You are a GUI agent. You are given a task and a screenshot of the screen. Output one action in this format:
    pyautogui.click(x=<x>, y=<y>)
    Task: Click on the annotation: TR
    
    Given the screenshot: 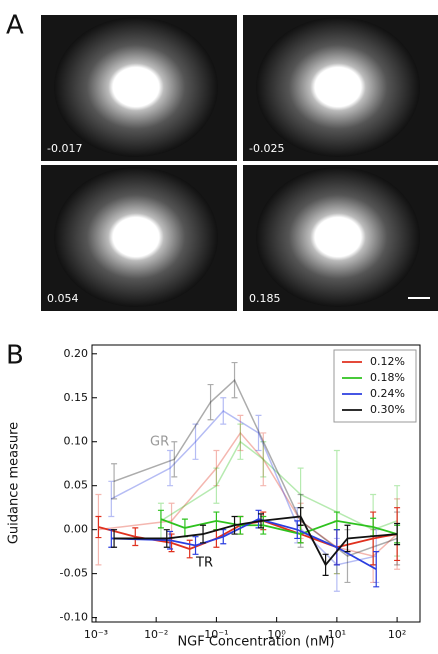 What is the action you would take?
    pyautogui.click(x=204, y=563)
    